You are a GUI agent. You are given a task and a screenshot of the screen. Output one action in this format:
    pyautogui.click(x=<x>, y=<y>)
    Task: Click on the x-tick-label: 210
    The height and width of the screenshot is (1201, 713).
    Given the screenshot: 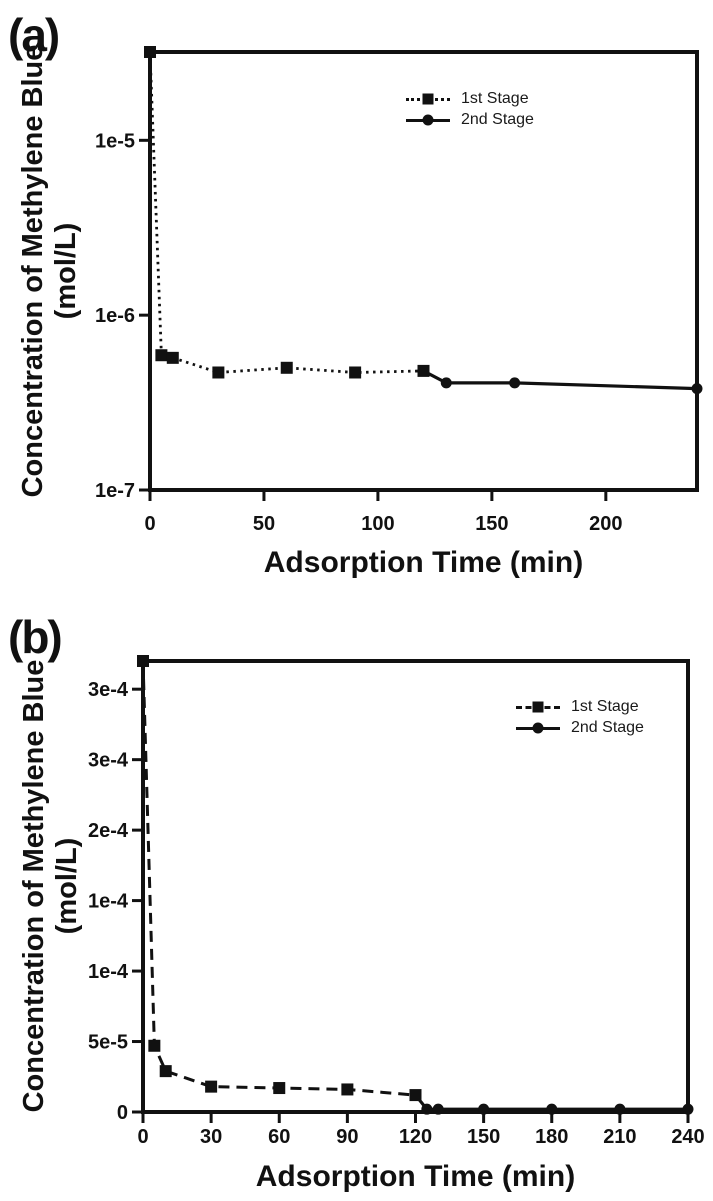 What is the action you would take?
    pyautogui.click(x=619, y=1137)
    